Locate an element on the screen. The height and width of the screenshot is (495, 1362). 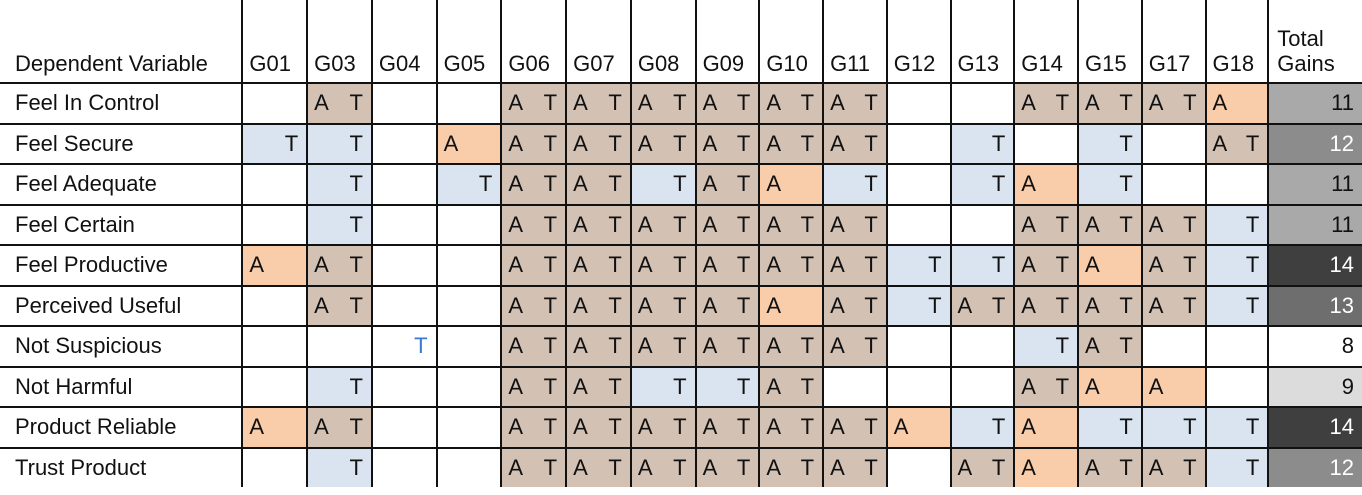
total-header-line1: Total is located at coordinates (1300, 38).